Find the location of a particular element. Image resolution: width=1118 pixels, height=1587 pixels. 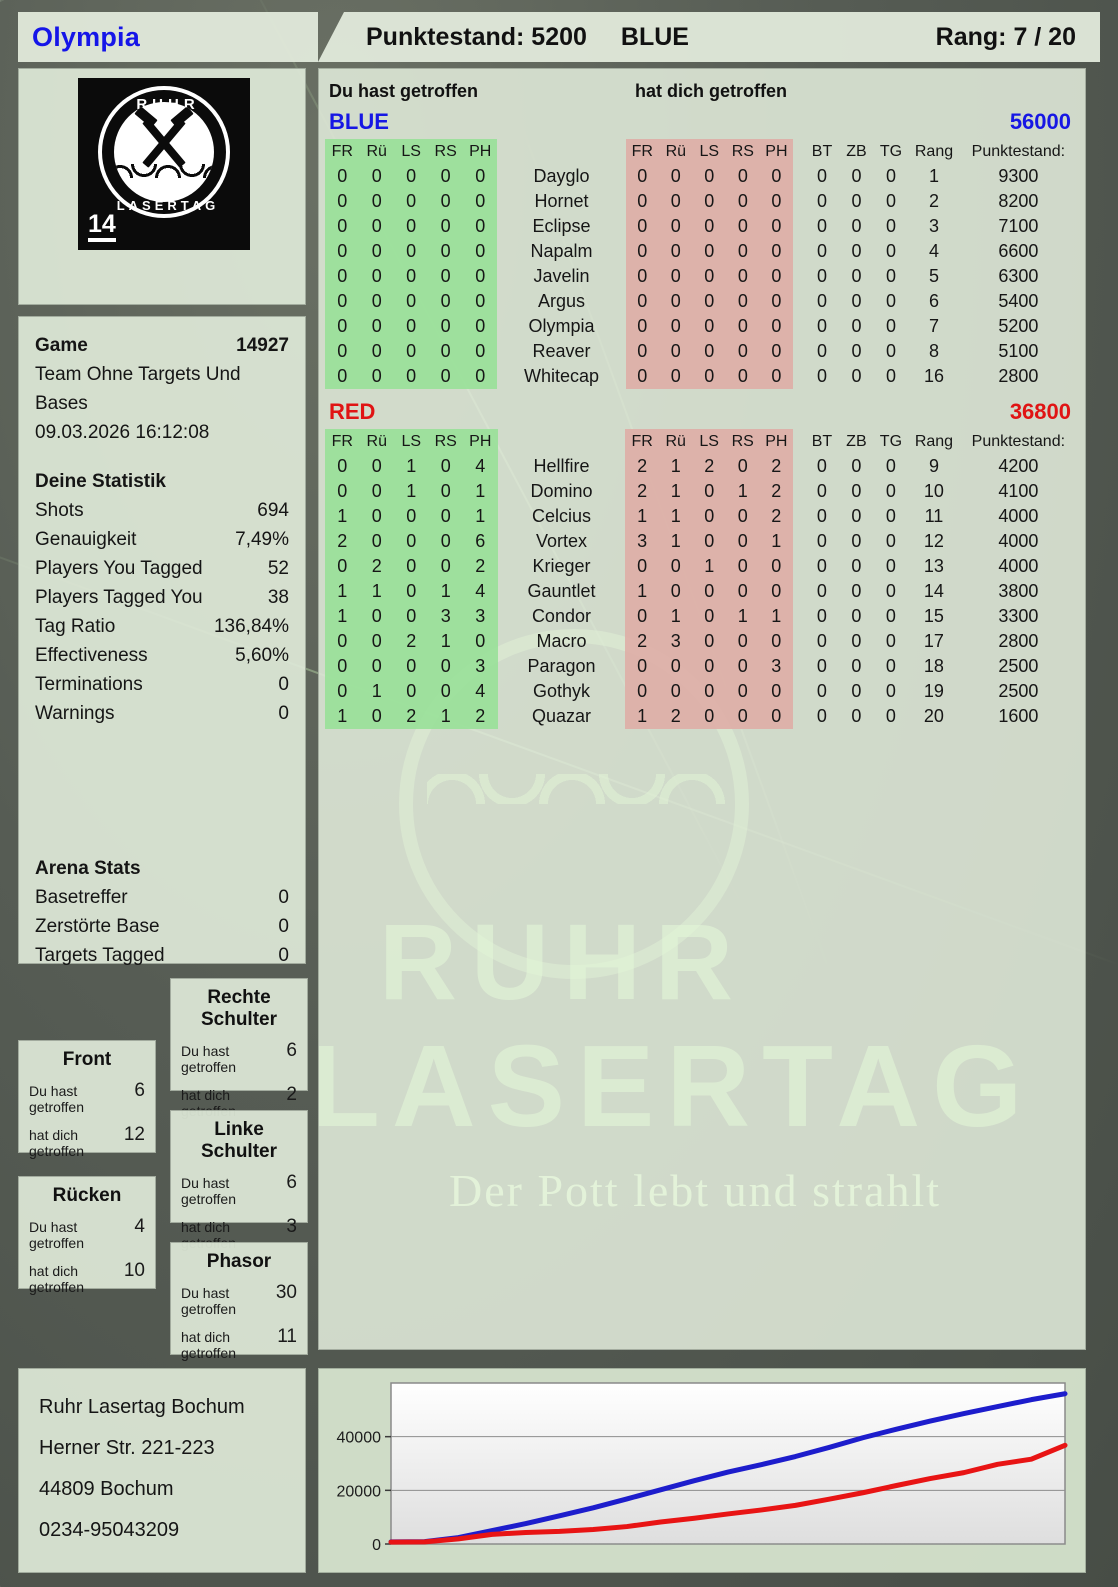

cell-them-Rü: 1 is located at coordinates (675, 516).